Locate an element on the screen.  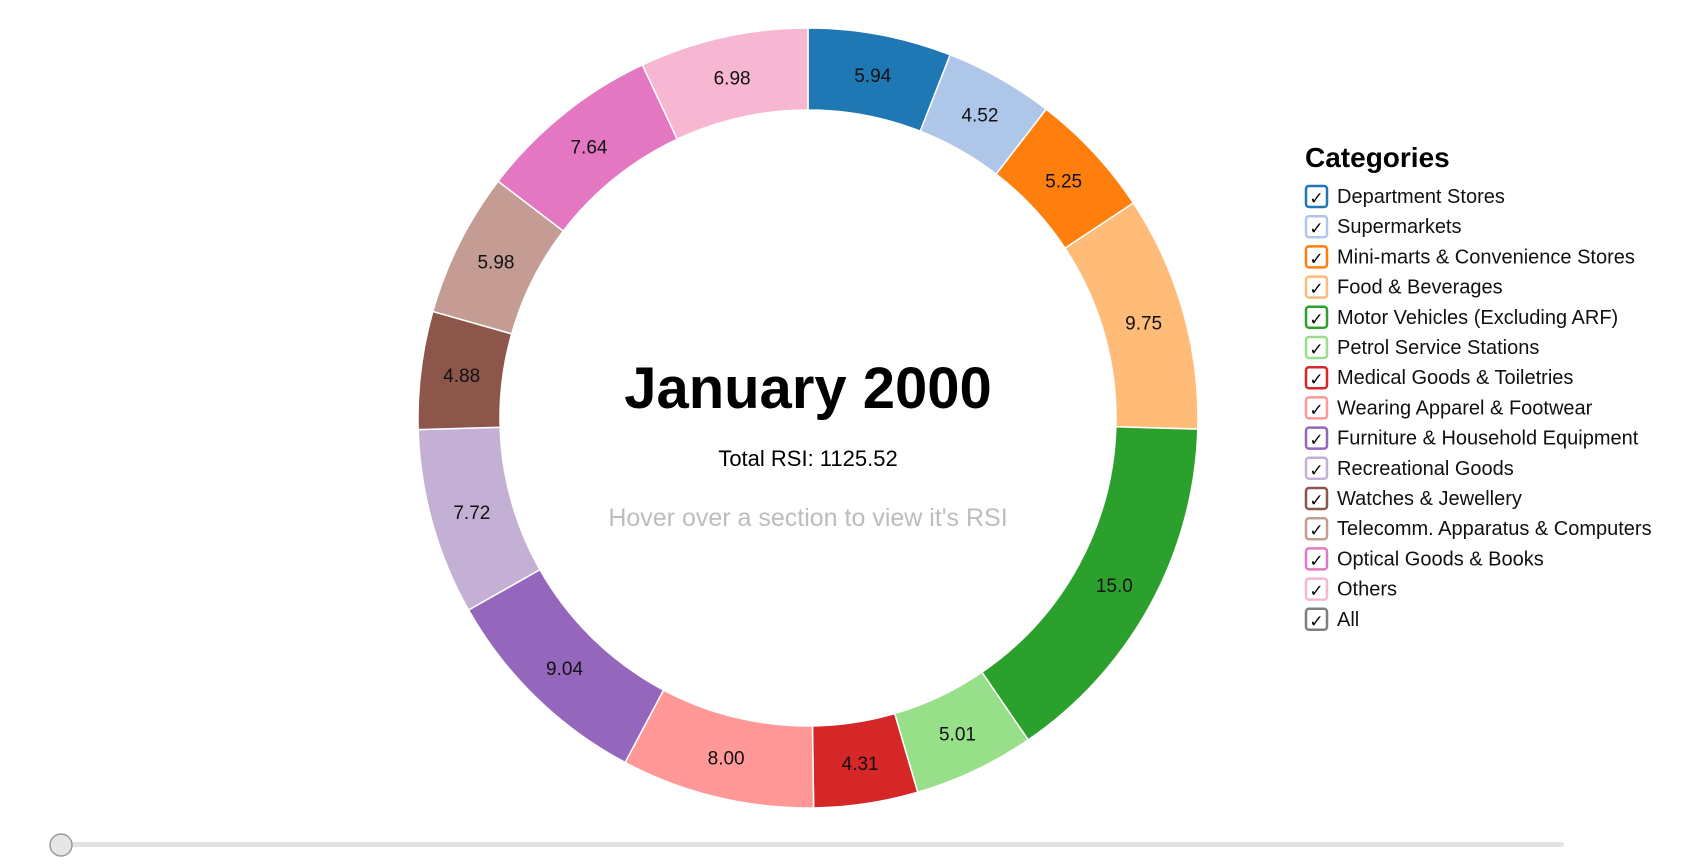
legend-item-optical-goods-books: ✓ Optical Goods & Books is located at coordinates (1424, 559).